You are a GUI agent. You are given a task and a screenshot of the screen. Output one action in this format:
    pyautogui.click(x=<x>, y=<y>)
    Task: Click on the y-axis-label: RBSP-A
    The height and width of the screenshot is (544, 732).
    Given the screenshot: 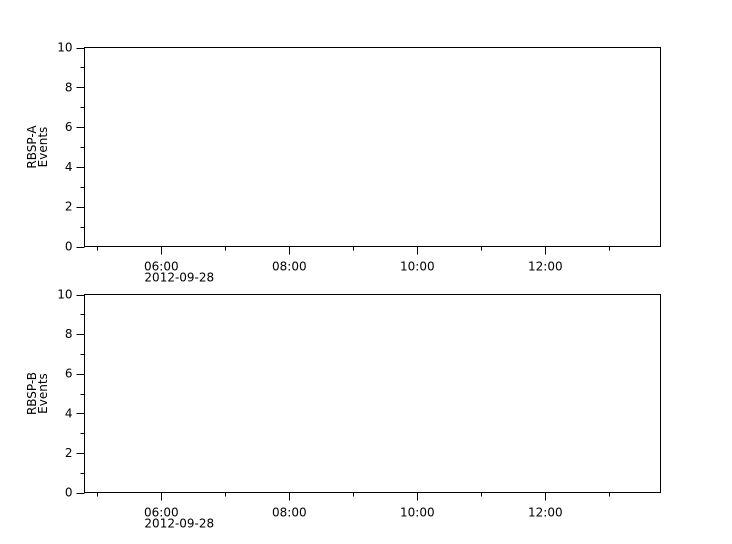 What is the action you would take?
    pyautogui.click(x=32, y=147)
    